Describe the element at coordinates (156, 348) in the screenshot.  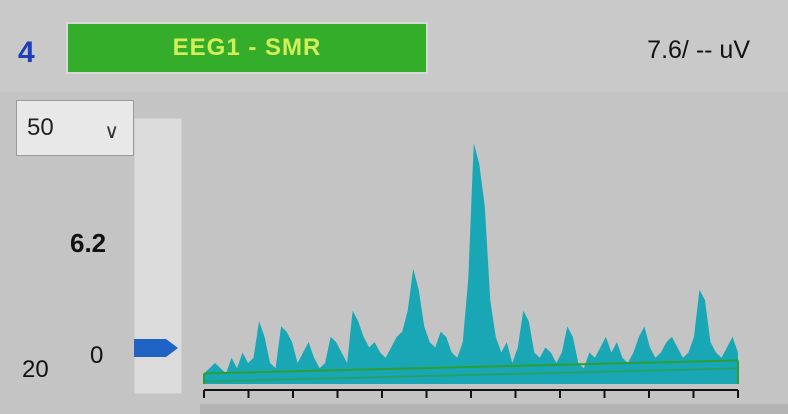
I see `threshold-slider-thumb` at that location.